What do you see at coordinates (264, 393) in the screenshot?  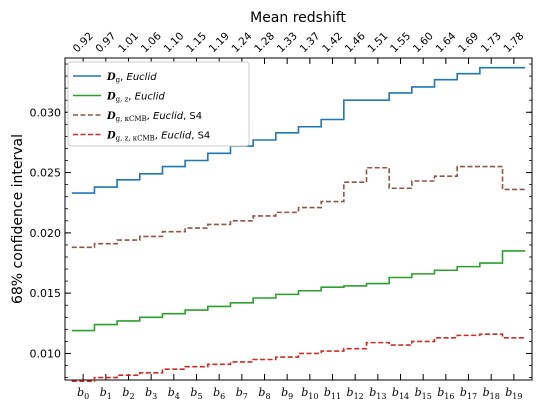 I see `x-tick-label: b8` at bounding box center [264, 393].